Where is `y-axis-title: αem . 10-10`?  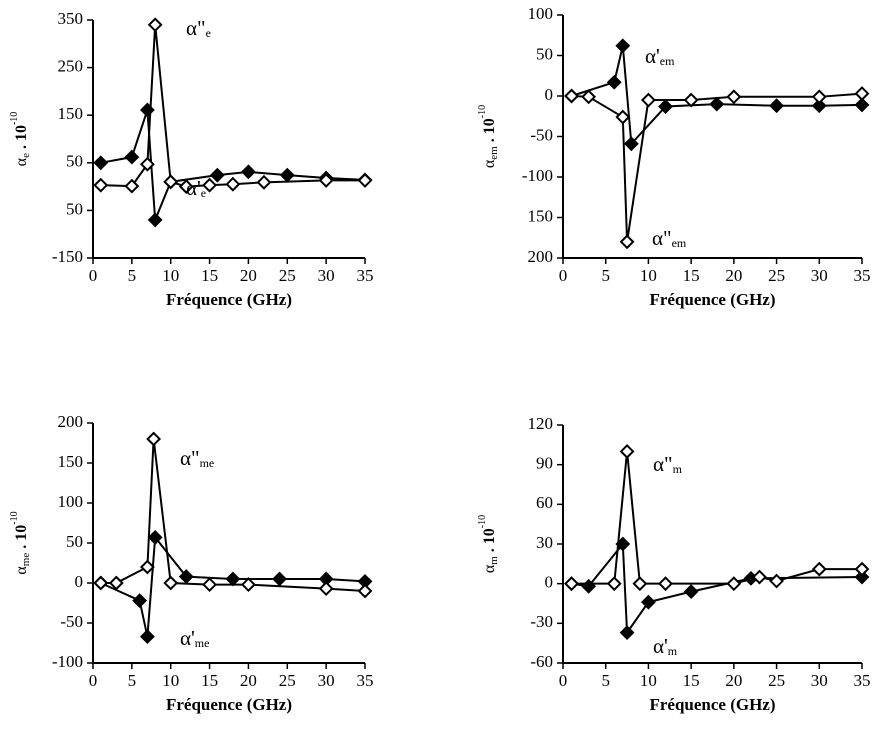
y-axis-title: αem . 10-10 is located at coordinates (488, 136).